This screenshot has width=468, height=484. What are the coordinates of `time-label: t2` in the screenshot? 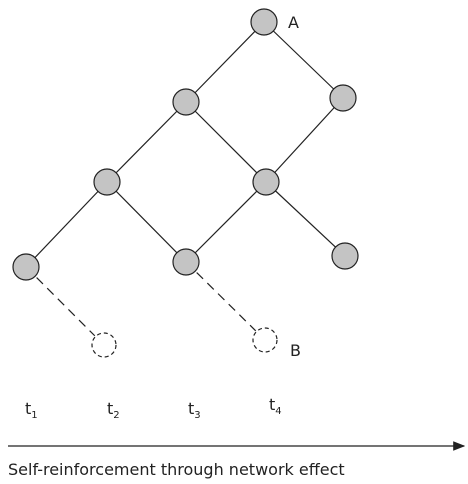 It's located at (113, 410).